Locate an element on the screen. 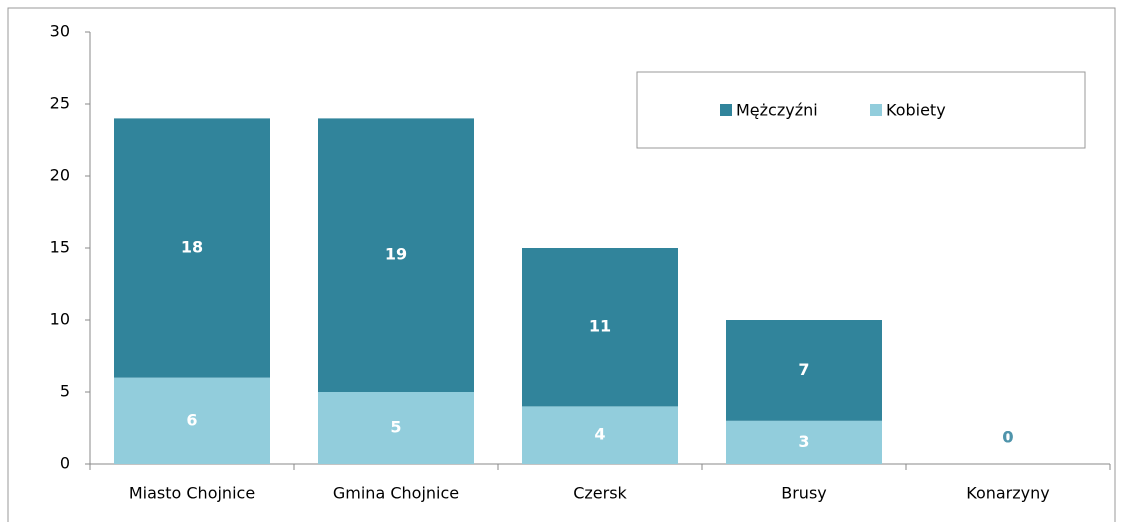 This screenshot has height=526, width=1125. y-tick-label: 5 is located at coordinates (65, 391).